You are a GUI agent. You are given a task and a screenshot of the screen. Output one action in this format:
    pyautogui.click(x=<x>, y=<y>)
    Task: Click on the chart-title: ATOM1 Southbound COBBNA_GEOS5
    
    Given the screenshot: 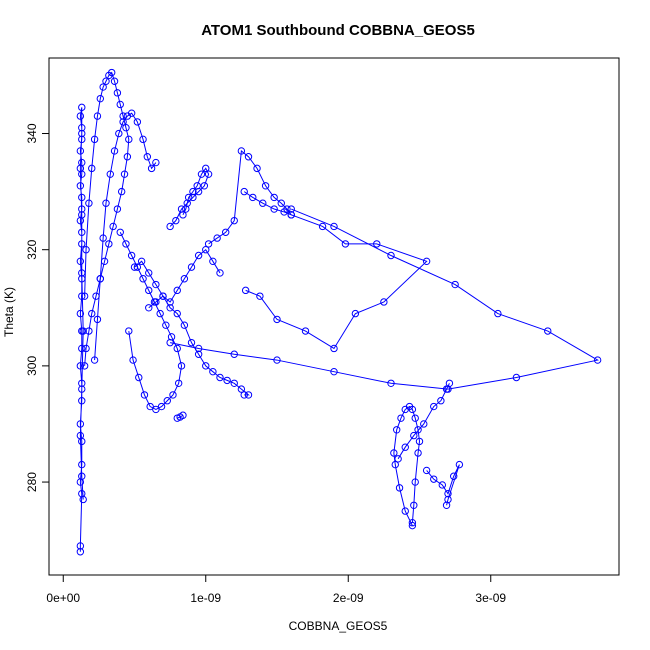 What is the action you would take?
    pyautogui.click(x=338, y=30)
    